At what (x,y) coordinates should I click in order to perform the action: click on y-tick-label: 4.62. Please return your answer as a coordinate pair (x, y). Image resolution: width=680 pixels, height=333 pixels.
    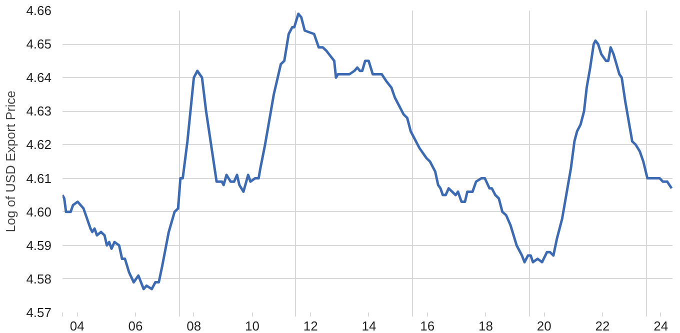
    Looking at the image, I should click on (39, 144).